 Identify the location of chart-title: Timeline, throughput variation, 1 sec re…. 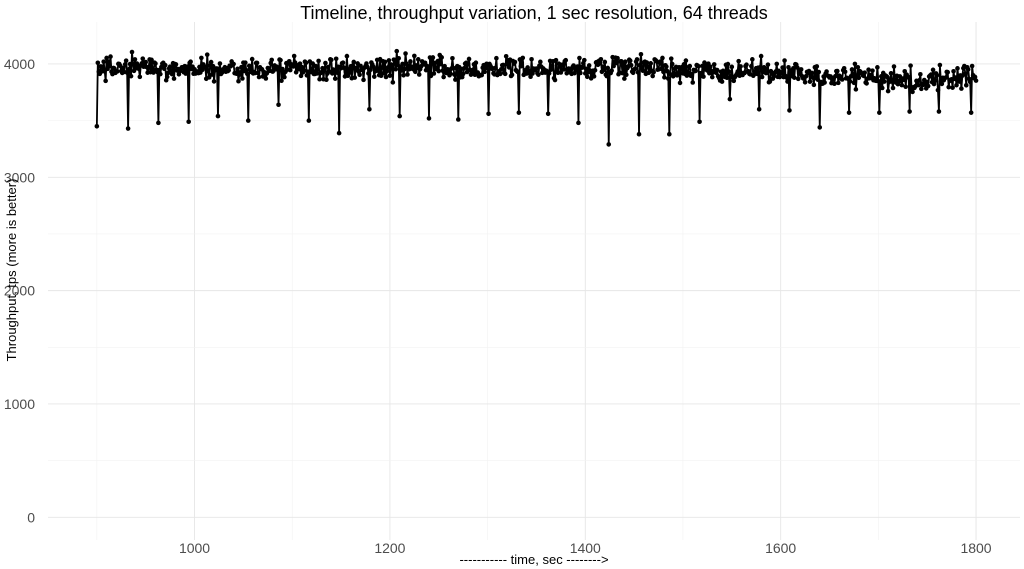
(534, 13).